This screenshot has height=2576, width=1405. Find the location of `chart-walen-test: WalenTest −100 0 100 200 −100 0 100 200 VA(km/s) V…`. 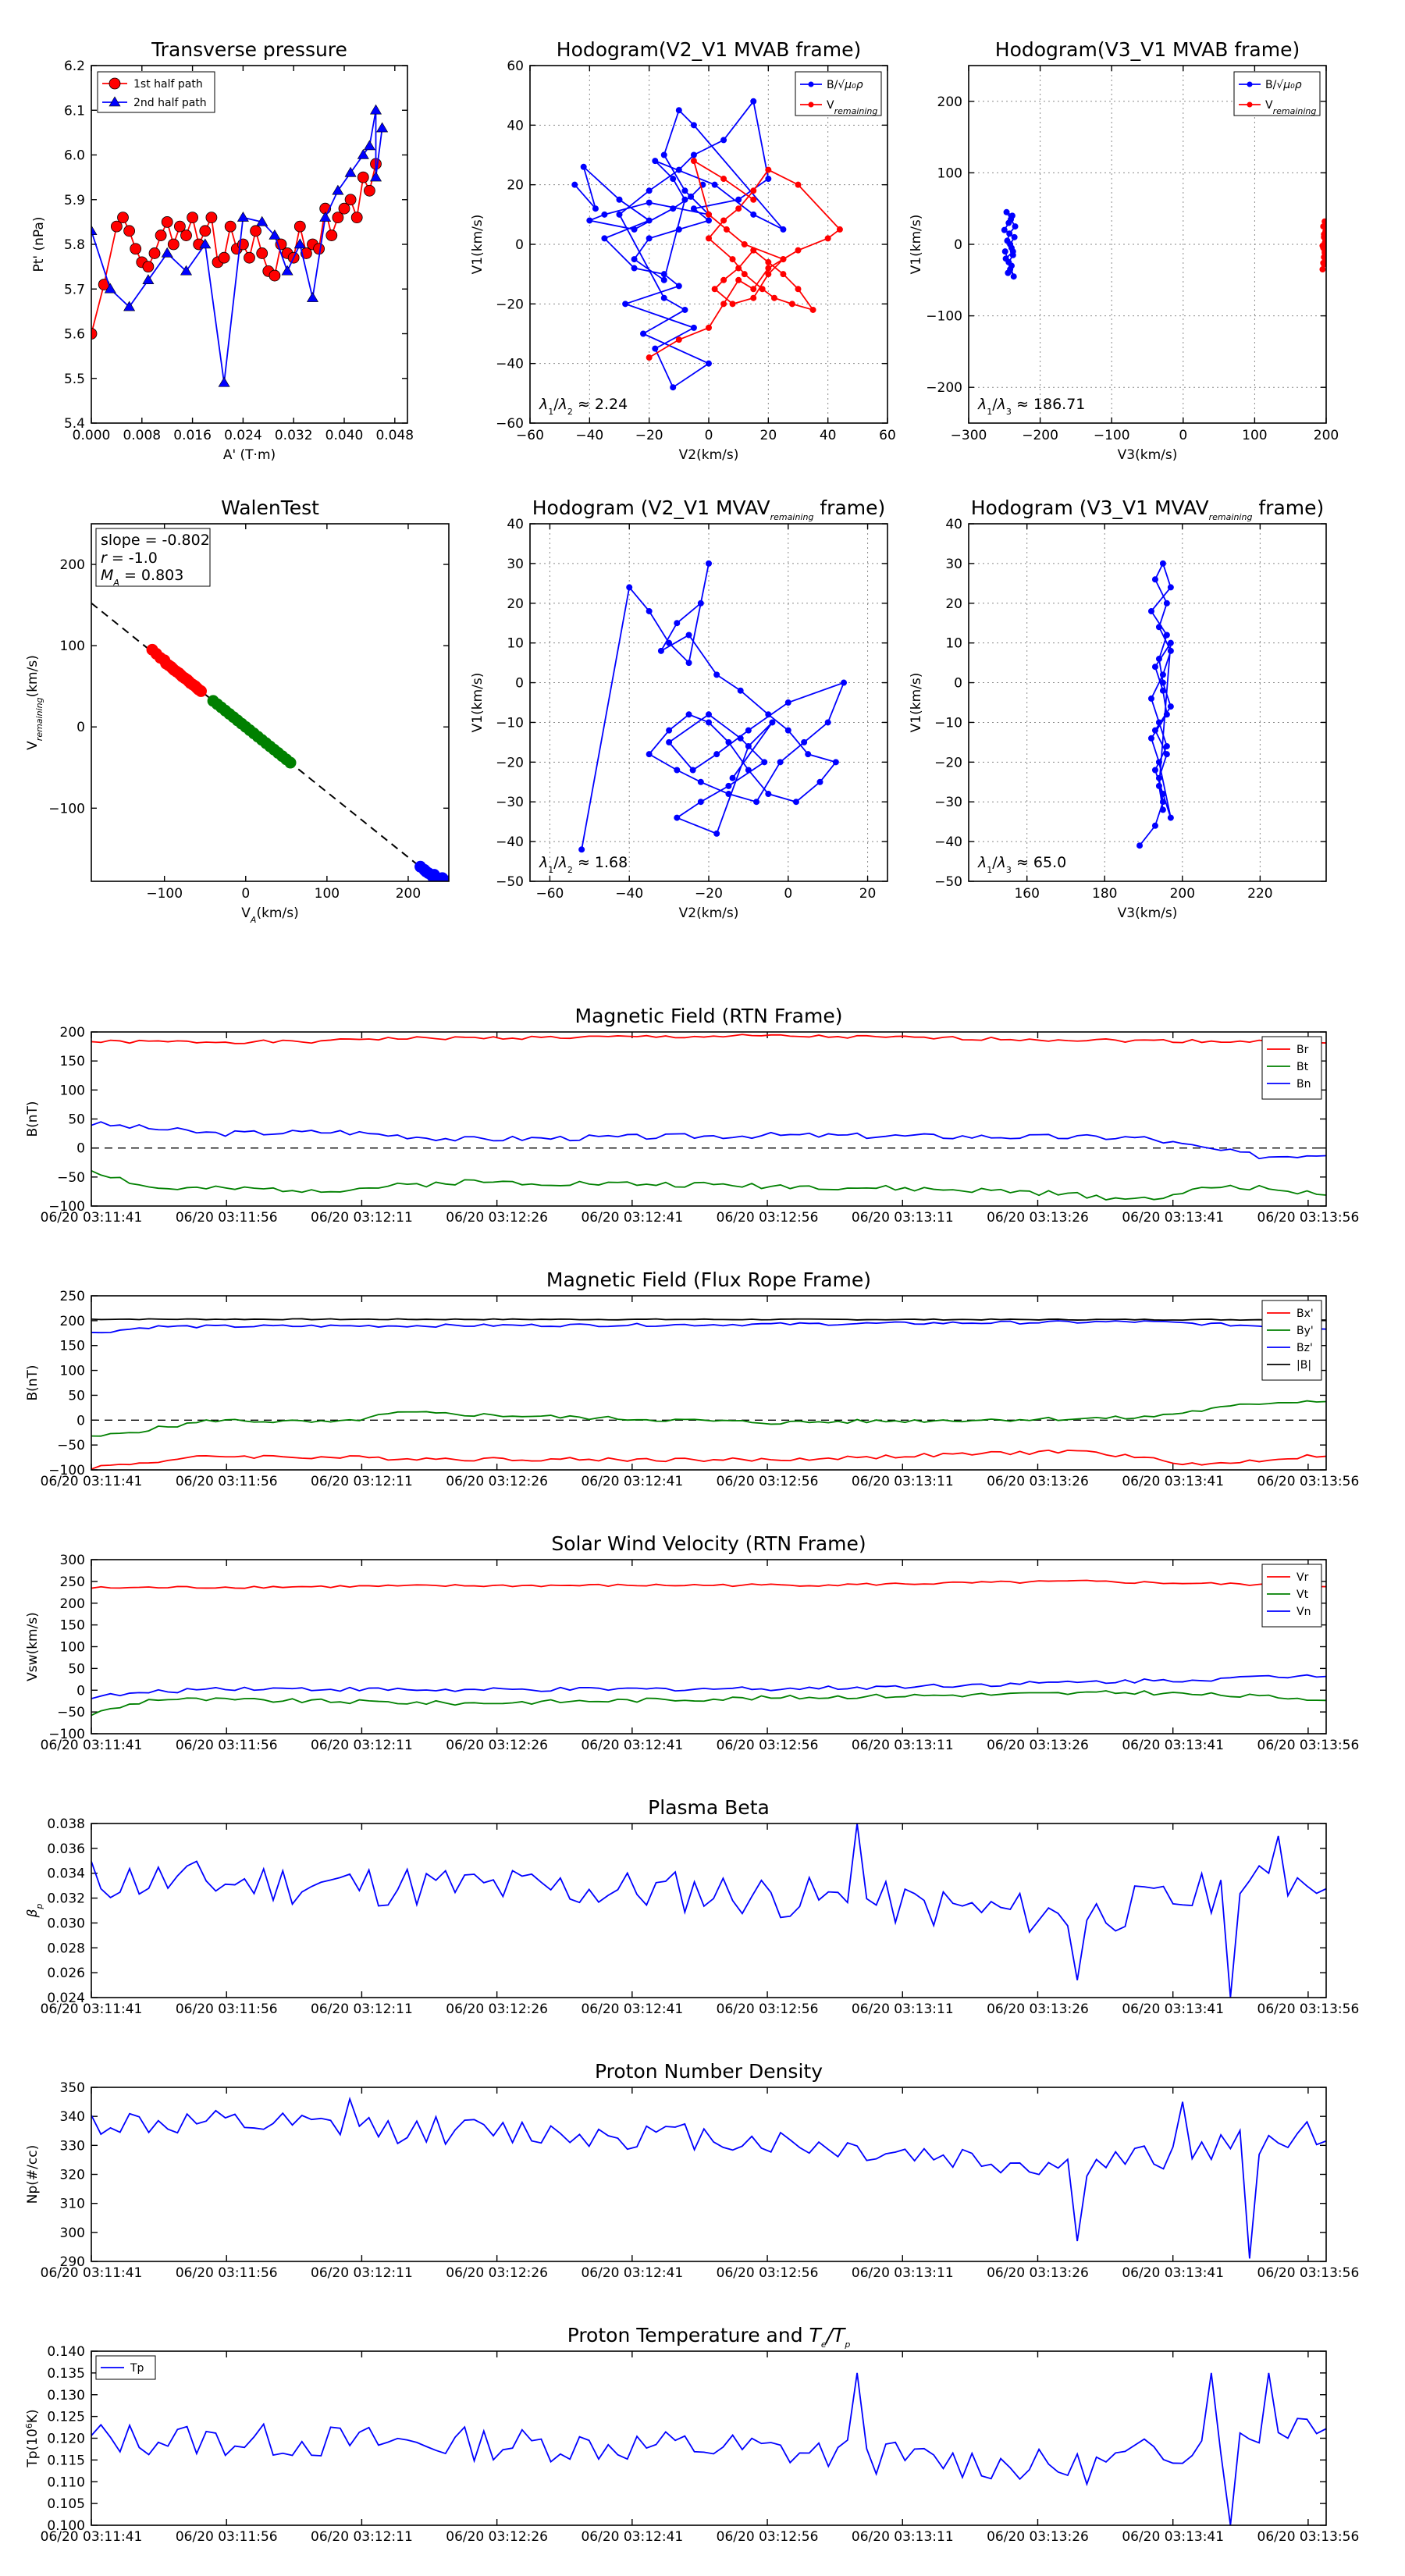

chart-walen-test: WalenTest −100 0 100 200 −100 0 100 200 VA(km/s) V… is located at coordinates (238, 710).